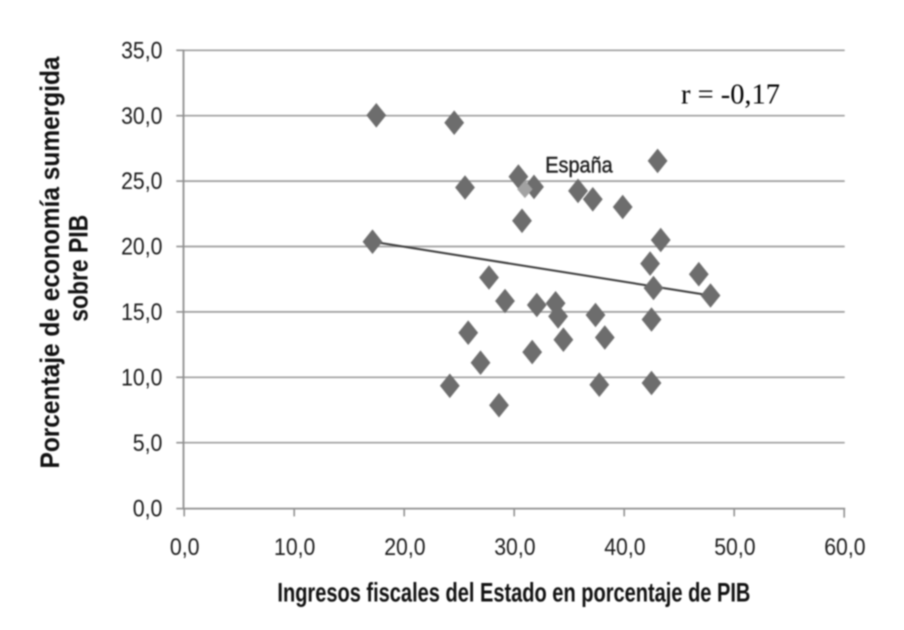 This screenshot has height=630, width=904. What do you see at coordinates (730, 95) in the screenshot?
I see `svg-text: r = -0,17` at bounding box center [730, 95].